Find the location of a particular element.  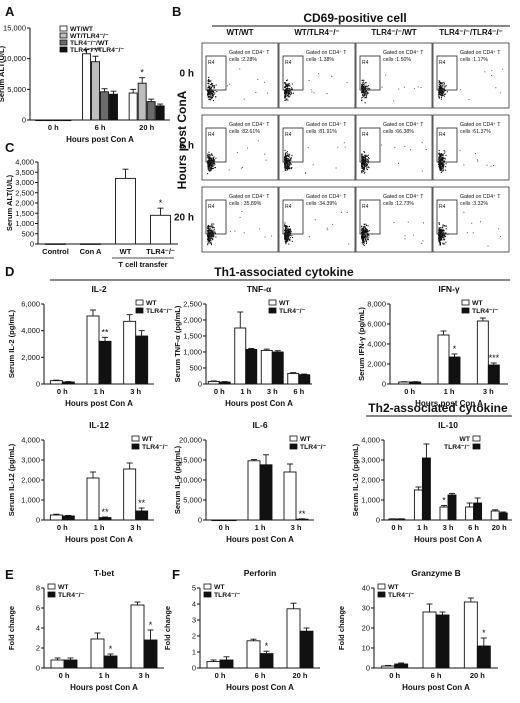

x-tick-label: WT is located at coordinates (126, 251).